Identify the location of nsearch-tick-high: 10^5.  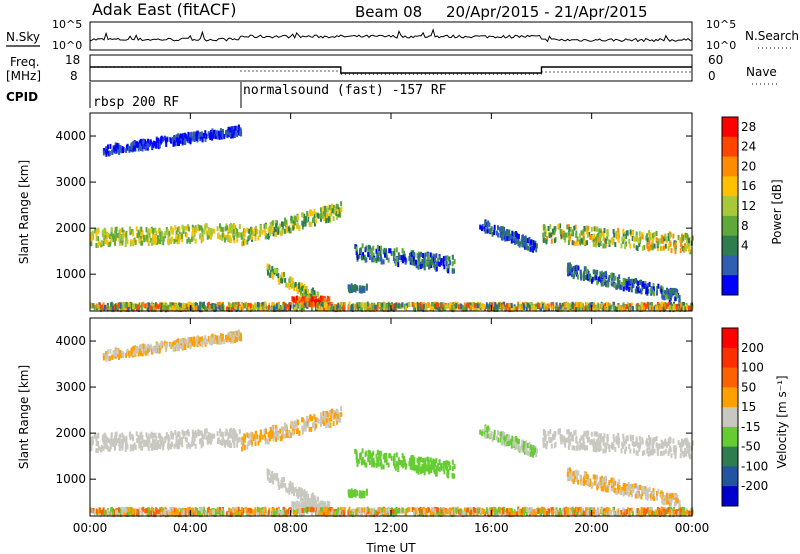
(721, 24).